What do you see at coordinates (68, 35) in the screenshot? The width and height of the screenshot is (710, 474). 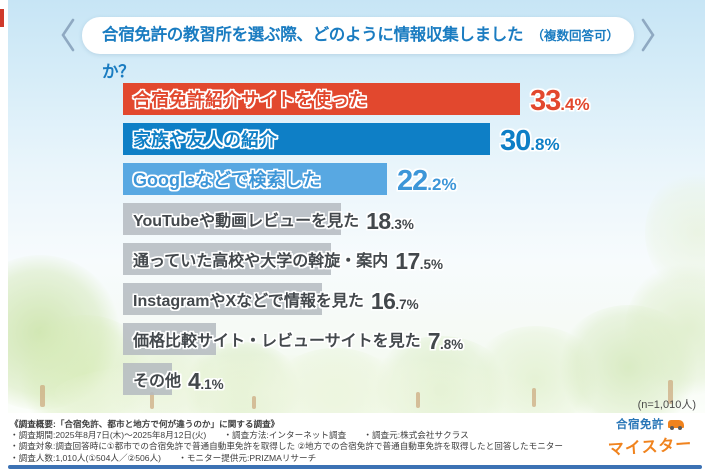 I see `left-angle-bracket-icon` at bounding box center [68, 35].